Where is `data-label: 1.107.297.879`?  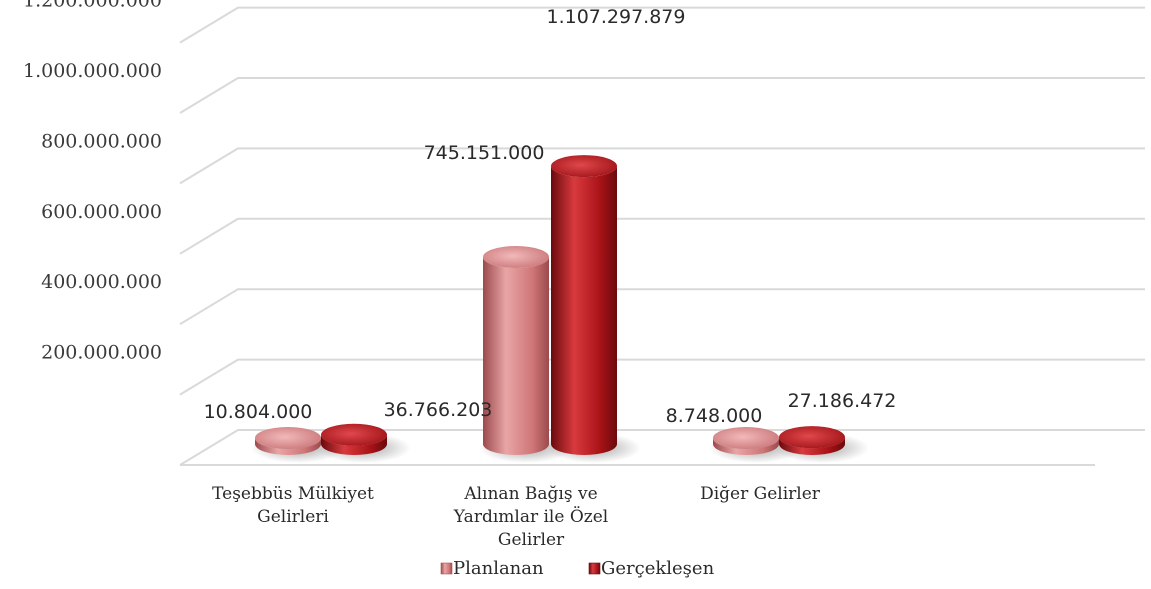 data-label: 1.107.297.879 is located at coordinates (615, 17).